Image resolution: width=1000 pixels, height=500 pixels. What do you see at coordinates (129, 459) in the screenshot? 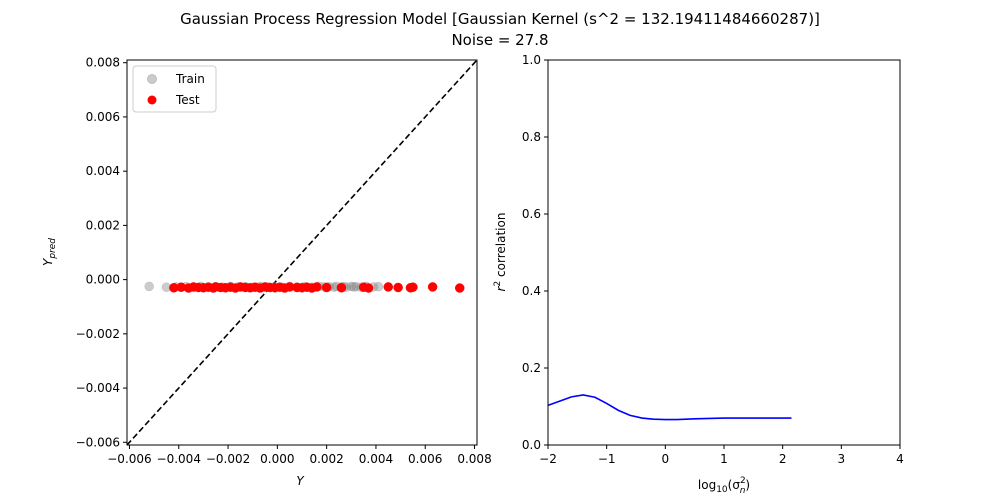
I see `scatter-xtick-label: −0.006` at bounding box center [129, 459].